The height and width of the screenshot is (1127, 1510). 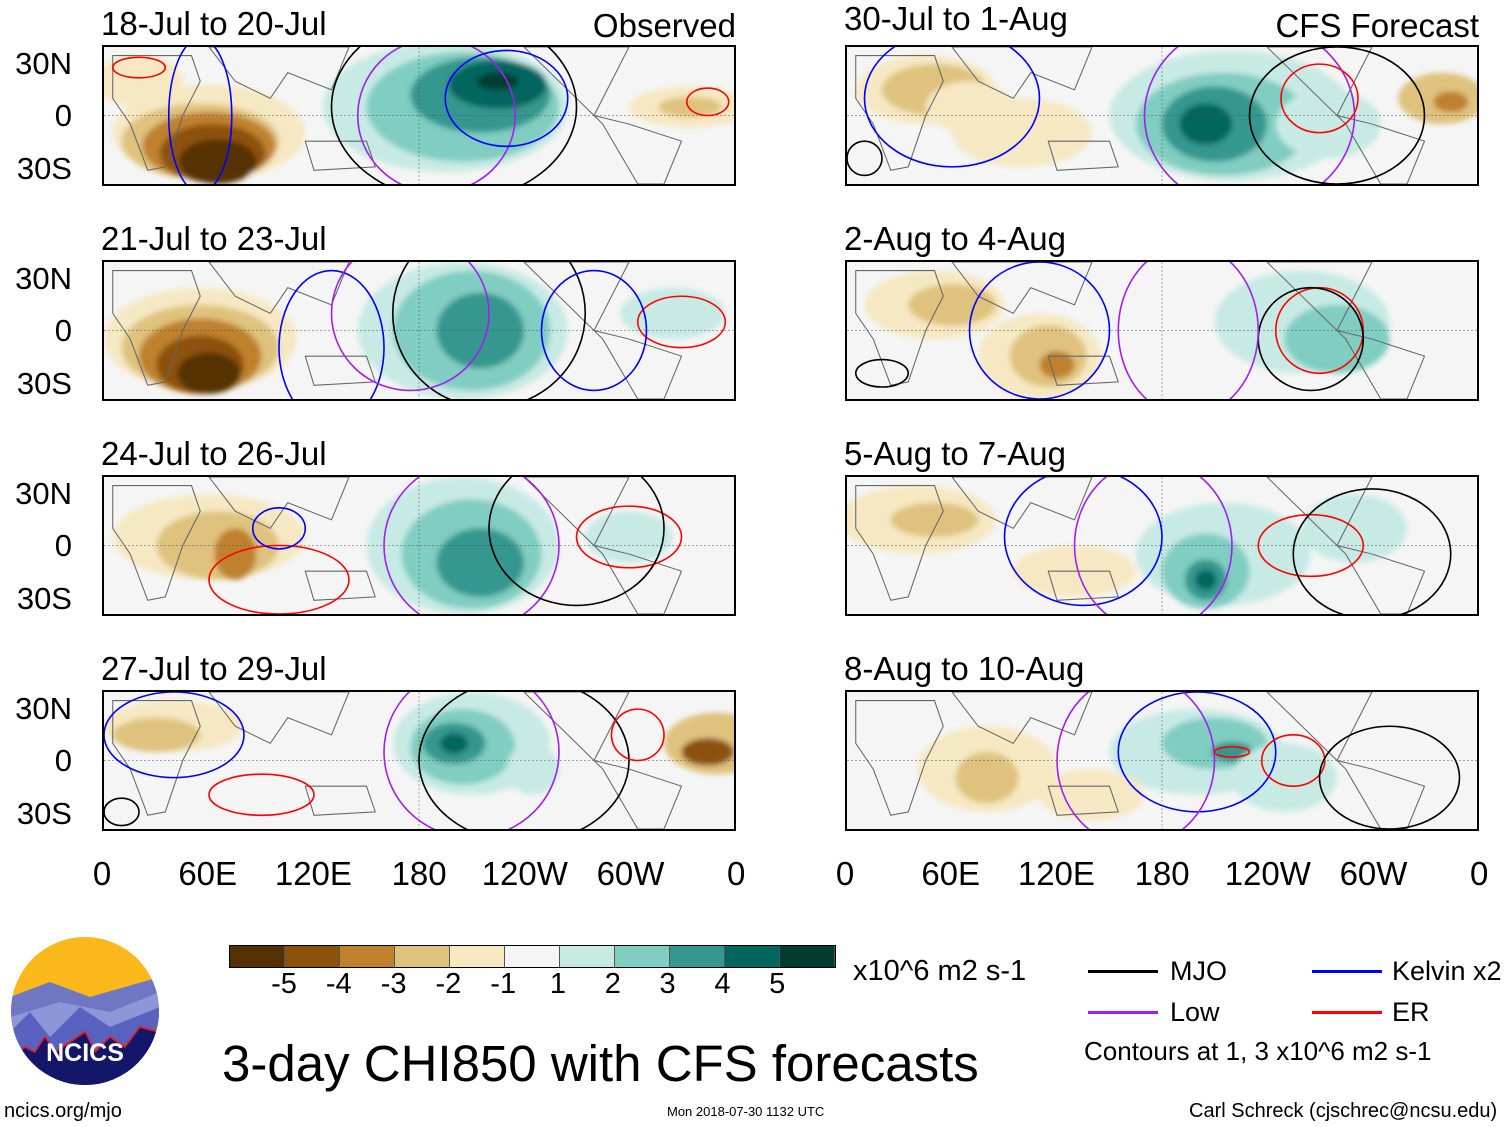 I want to click on colorbar, so click(x=532, y=956).